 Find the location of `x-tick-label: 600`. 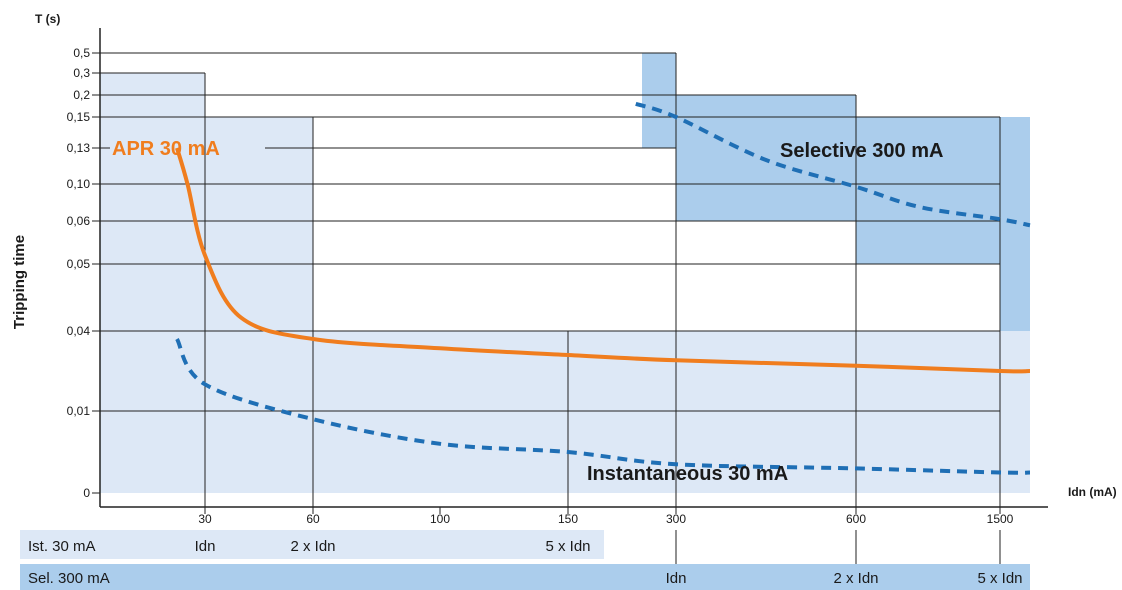

x-tick-label: 600 is located at coordinates (856, 519).